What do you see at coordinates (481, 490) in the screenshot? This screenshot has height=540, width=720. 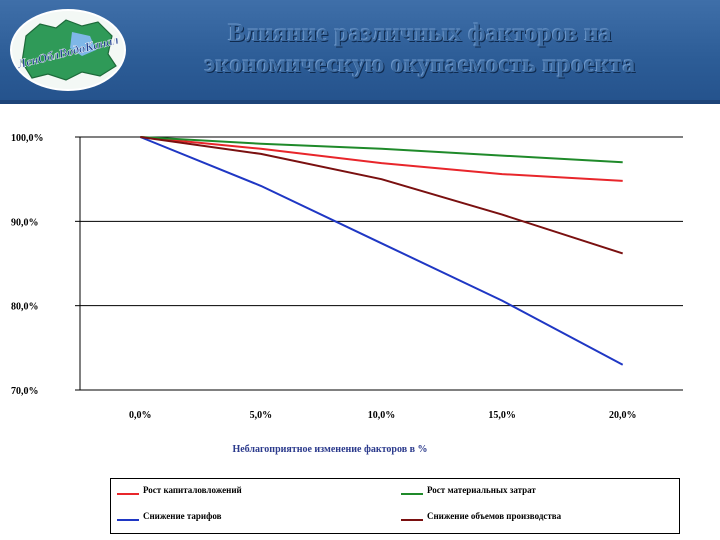 I see `legend-label: Рост материальных затрат` at bounding box center [481, 490].